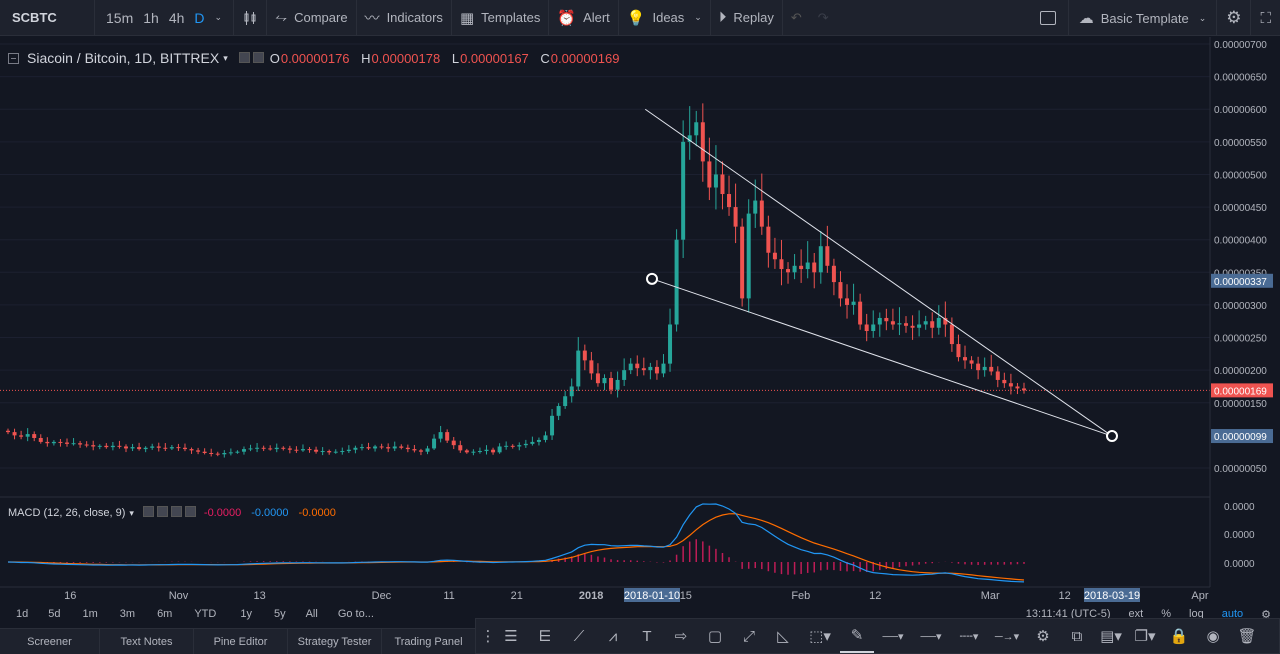 The width and height of the screenshot is (1280, 654). I want to click on ideas-button: 💡 Ideas ⌄, so click(664, 18).